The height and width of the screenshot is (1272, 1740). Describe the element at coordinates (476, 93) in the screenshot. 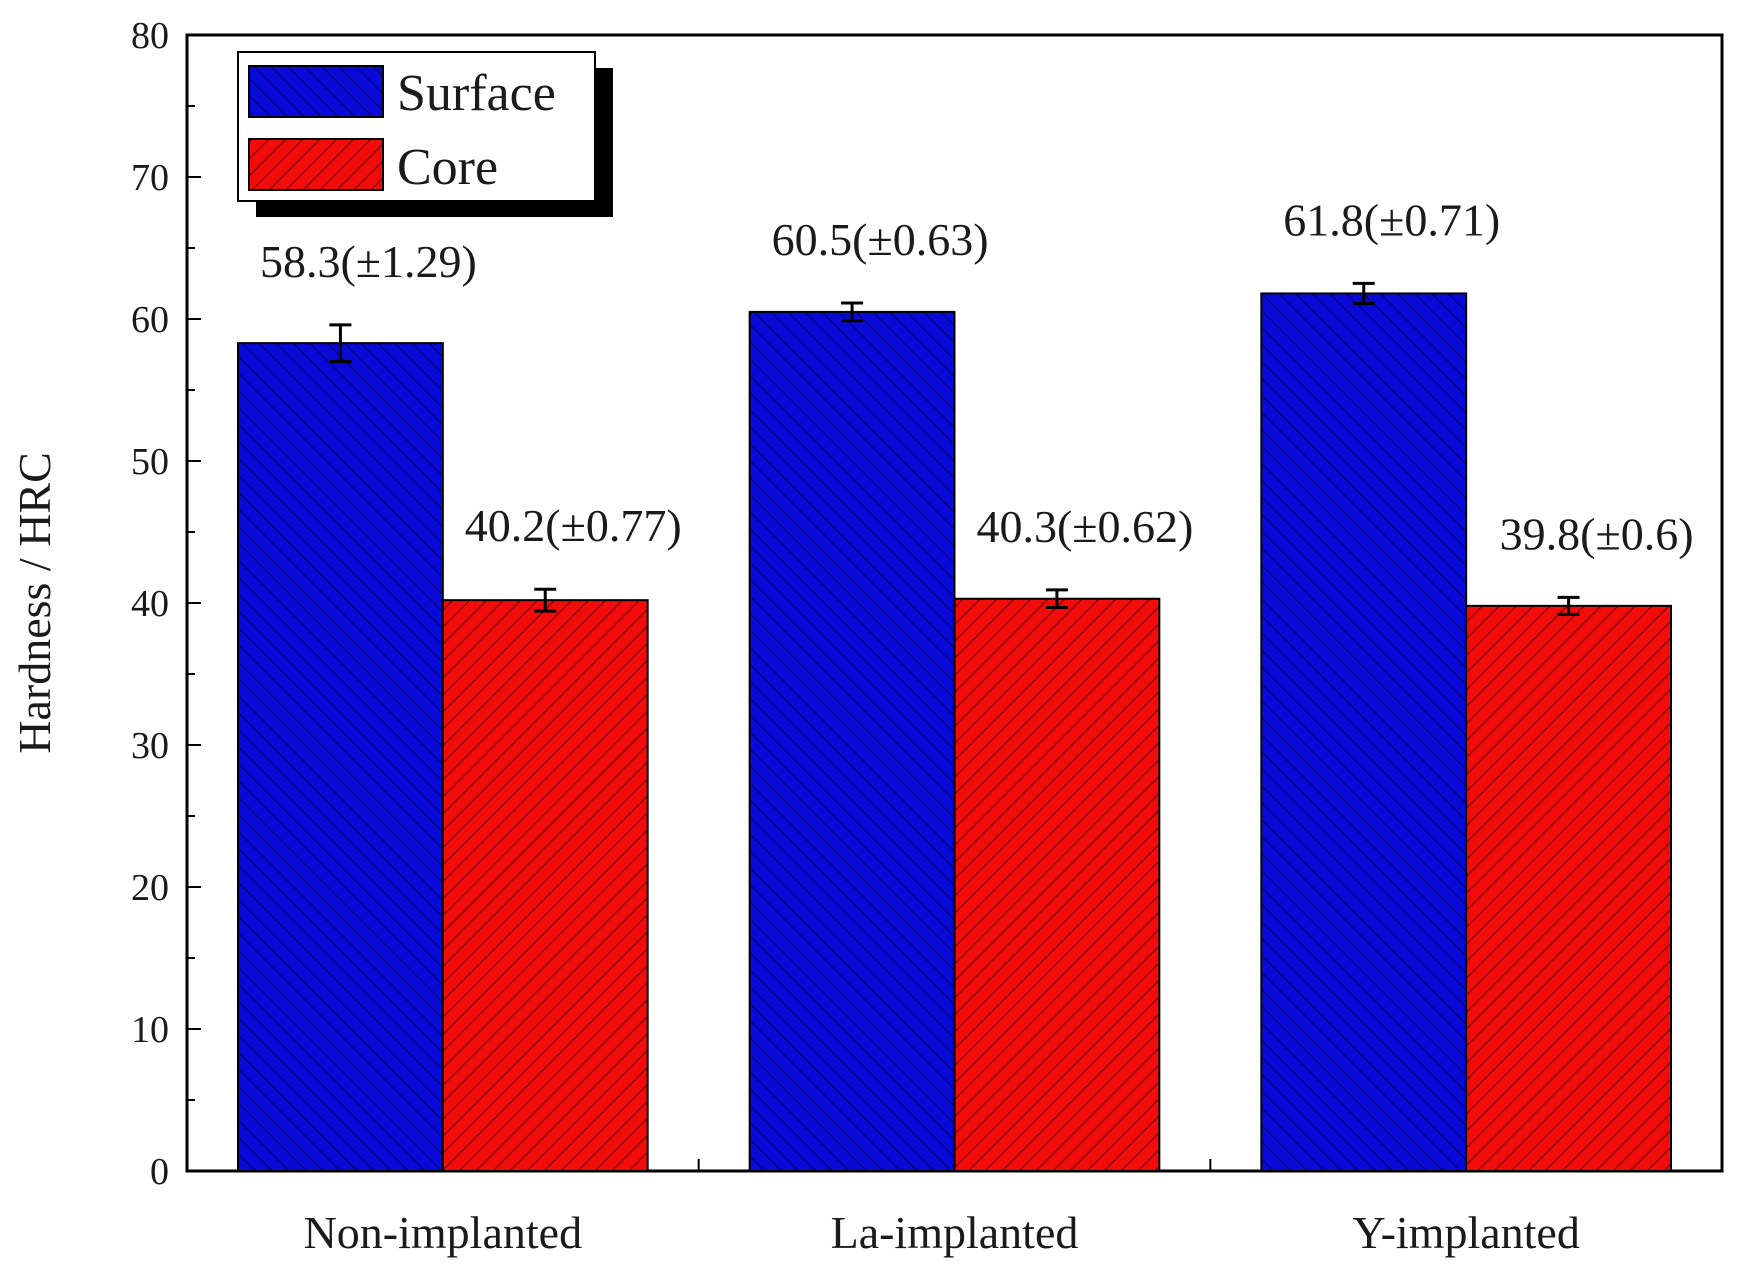

I see `legend-label-surface: Surface` at that location.